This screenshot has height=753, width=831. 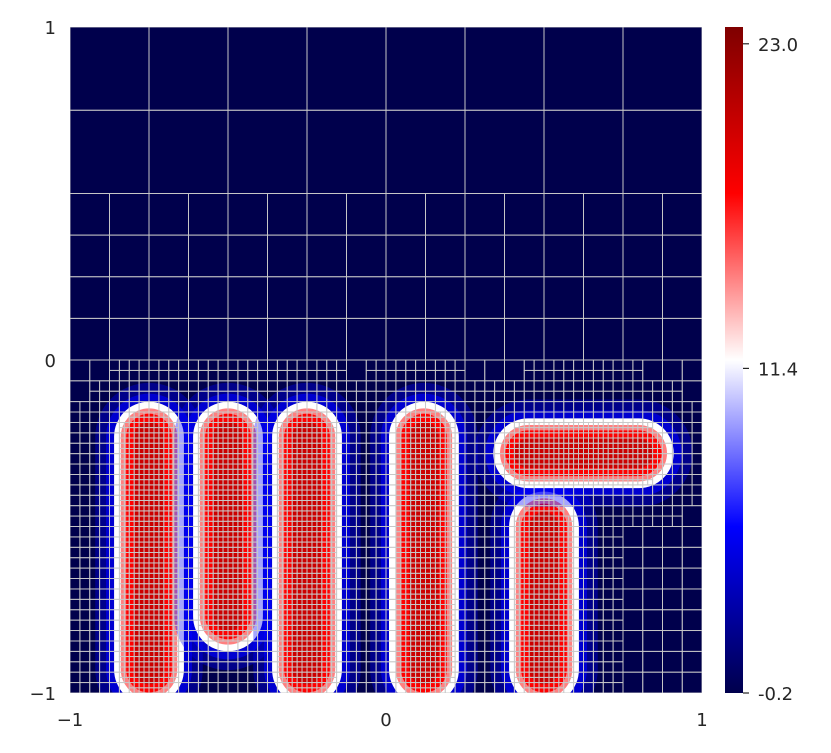 I want to click on y-tick-label: 0, so click(x=50, y=361).